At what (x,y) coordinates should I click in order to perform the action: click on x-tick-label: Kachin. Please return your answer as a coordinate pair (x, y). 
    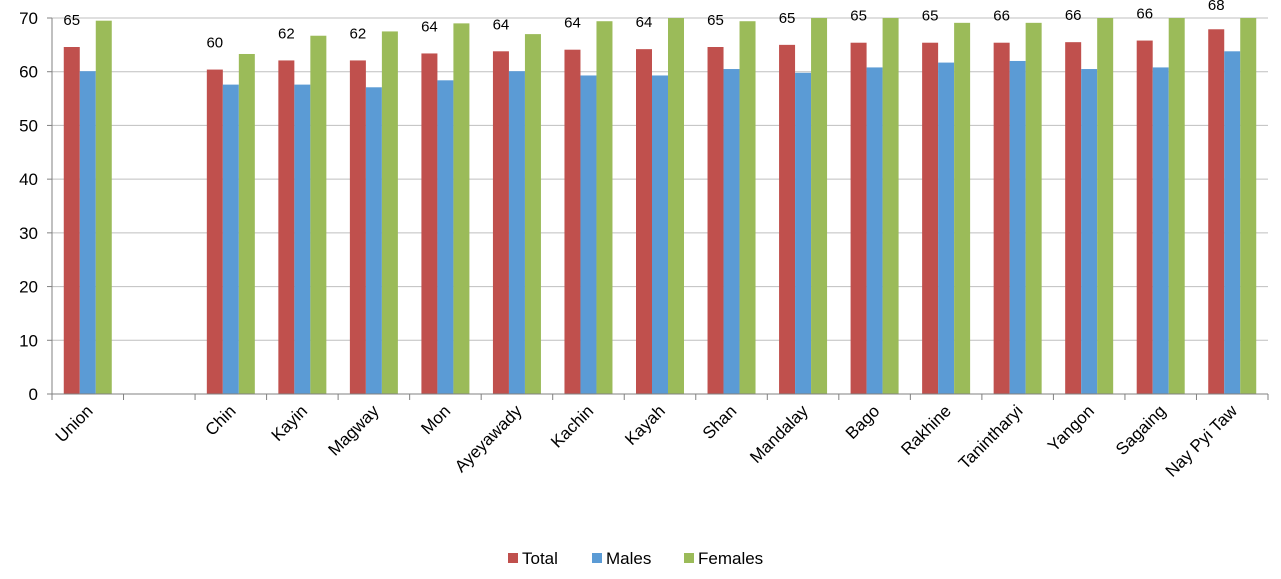
    Looking at the image, I should click on (572, 426).